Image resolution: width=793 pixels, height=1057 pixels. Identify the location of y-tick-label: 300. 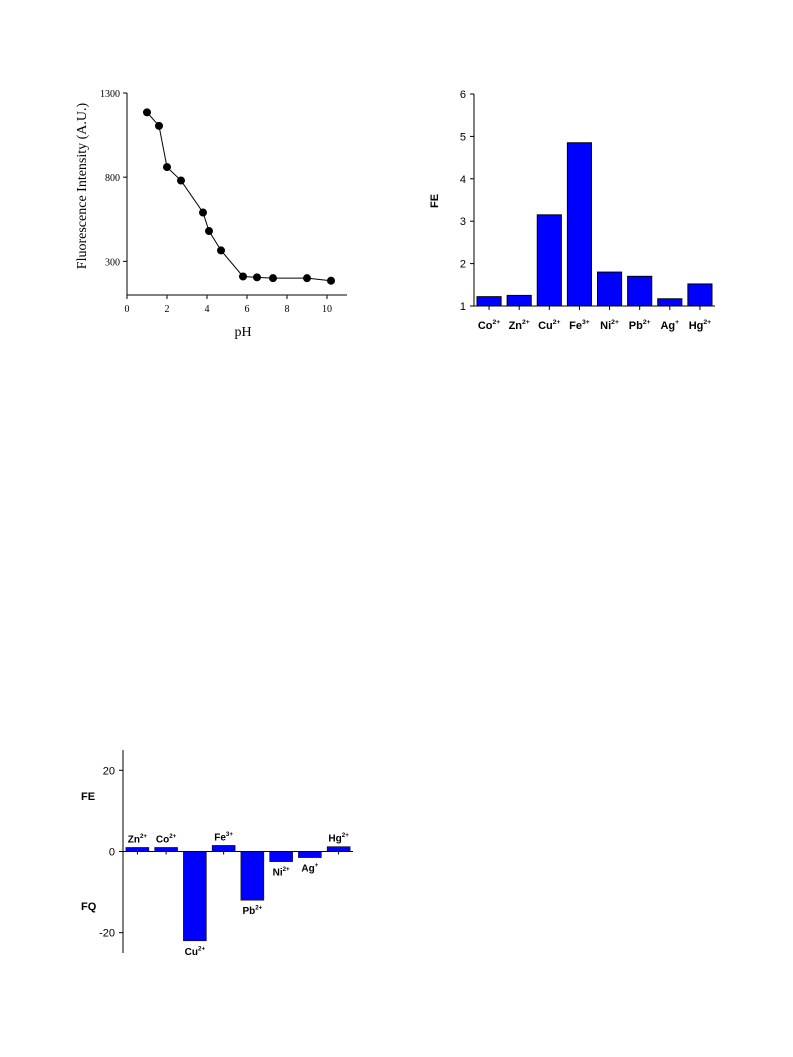
(112, 262).